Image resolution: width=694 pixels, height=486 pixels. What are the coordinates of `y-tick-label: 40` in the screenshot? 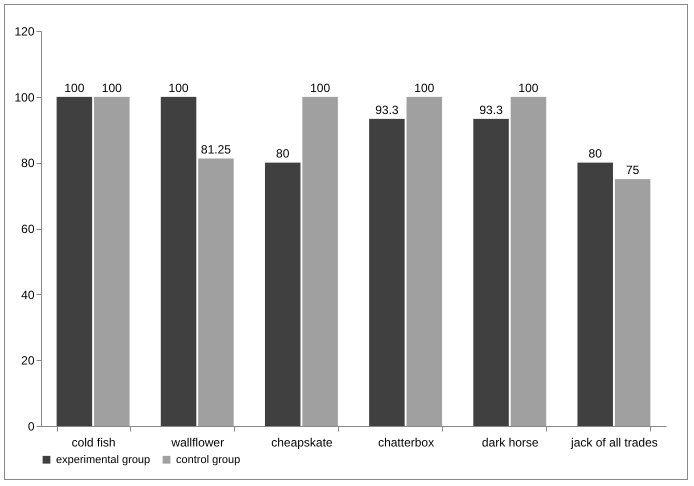 It's located at (28, 295).